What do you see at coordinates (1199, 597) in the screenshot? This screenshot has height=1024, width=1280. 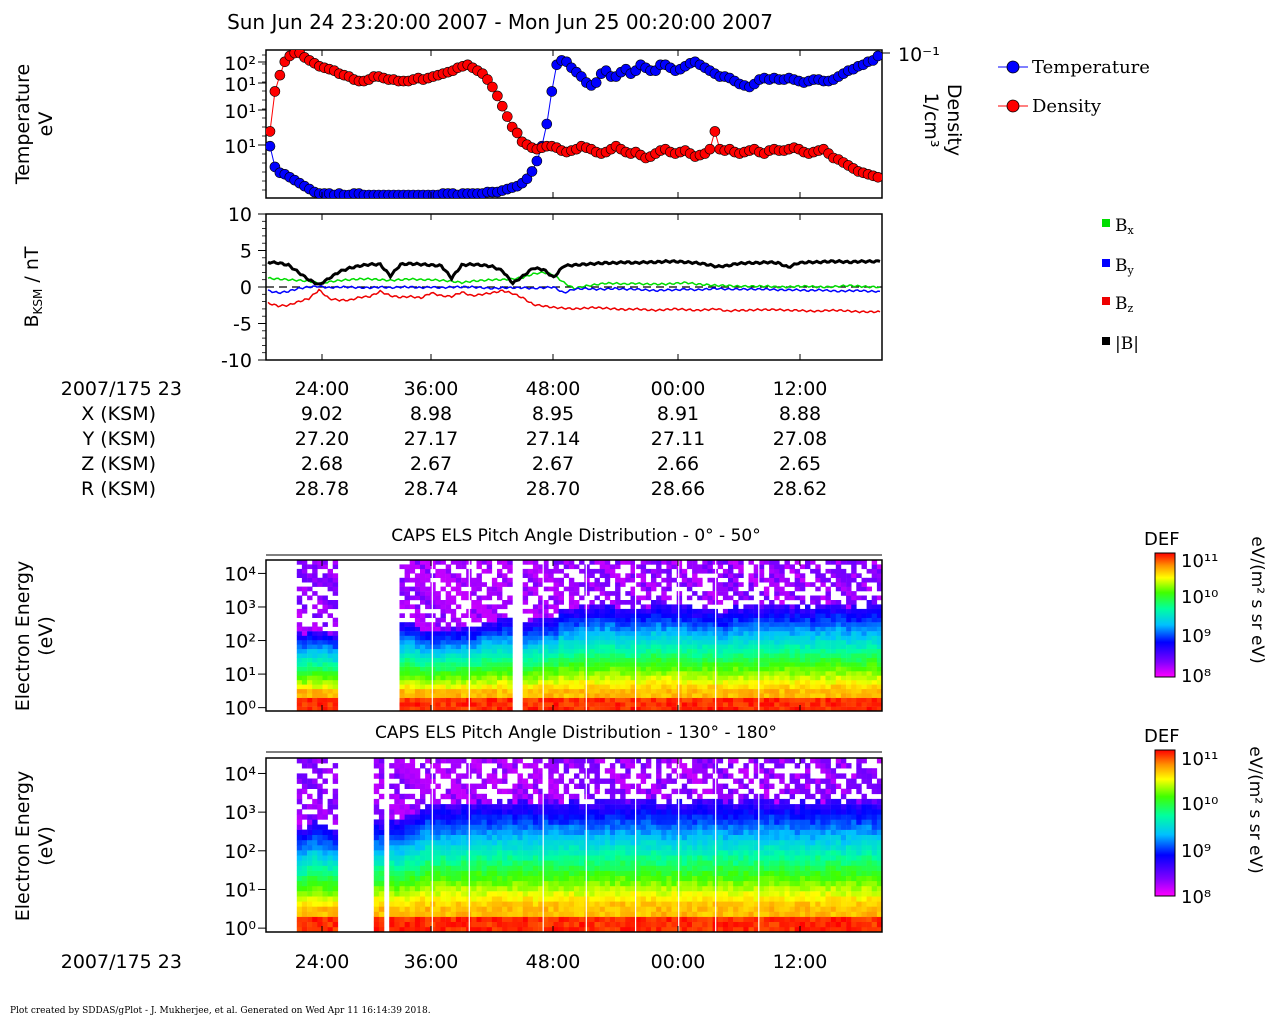 I see `colorbar-tick: 10¹⁰` at bounding box center [1199, 597].